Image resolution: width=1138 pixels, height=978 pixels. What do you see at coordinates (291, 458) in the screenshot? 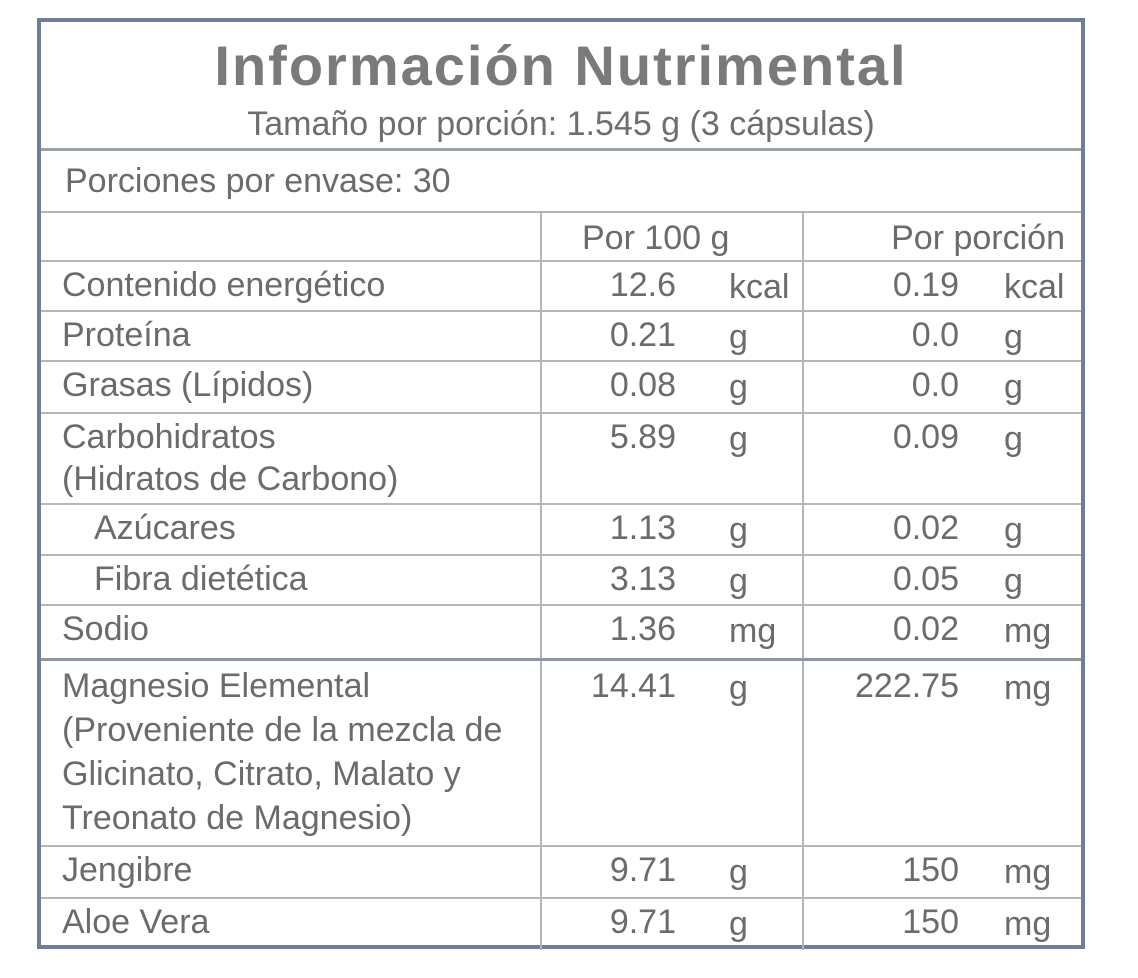
I see `row-name-cell: Carbohidratos (Hidratos de Carbono)` at bounding box center [291, 458].